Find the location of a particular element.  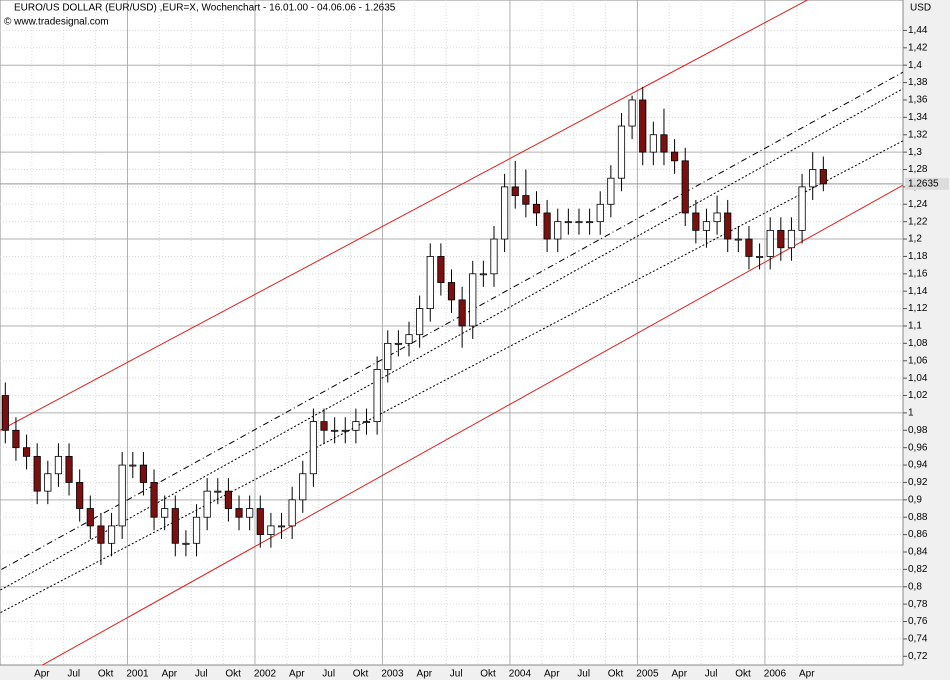

x-tick-label: 2002 is located at coordinates (265, 674).